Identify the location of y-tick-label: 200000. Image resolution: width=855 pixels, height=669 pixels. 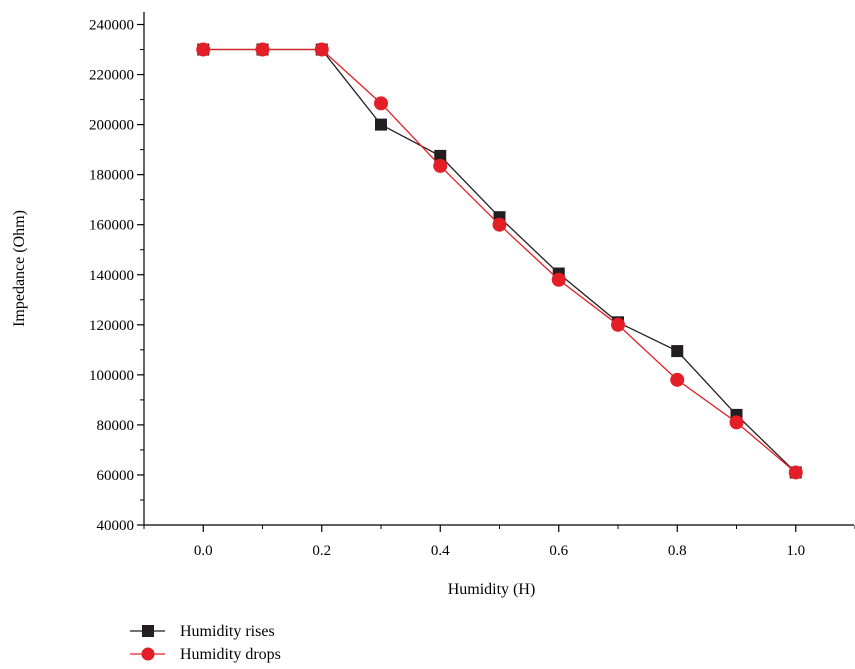
(111, 126).